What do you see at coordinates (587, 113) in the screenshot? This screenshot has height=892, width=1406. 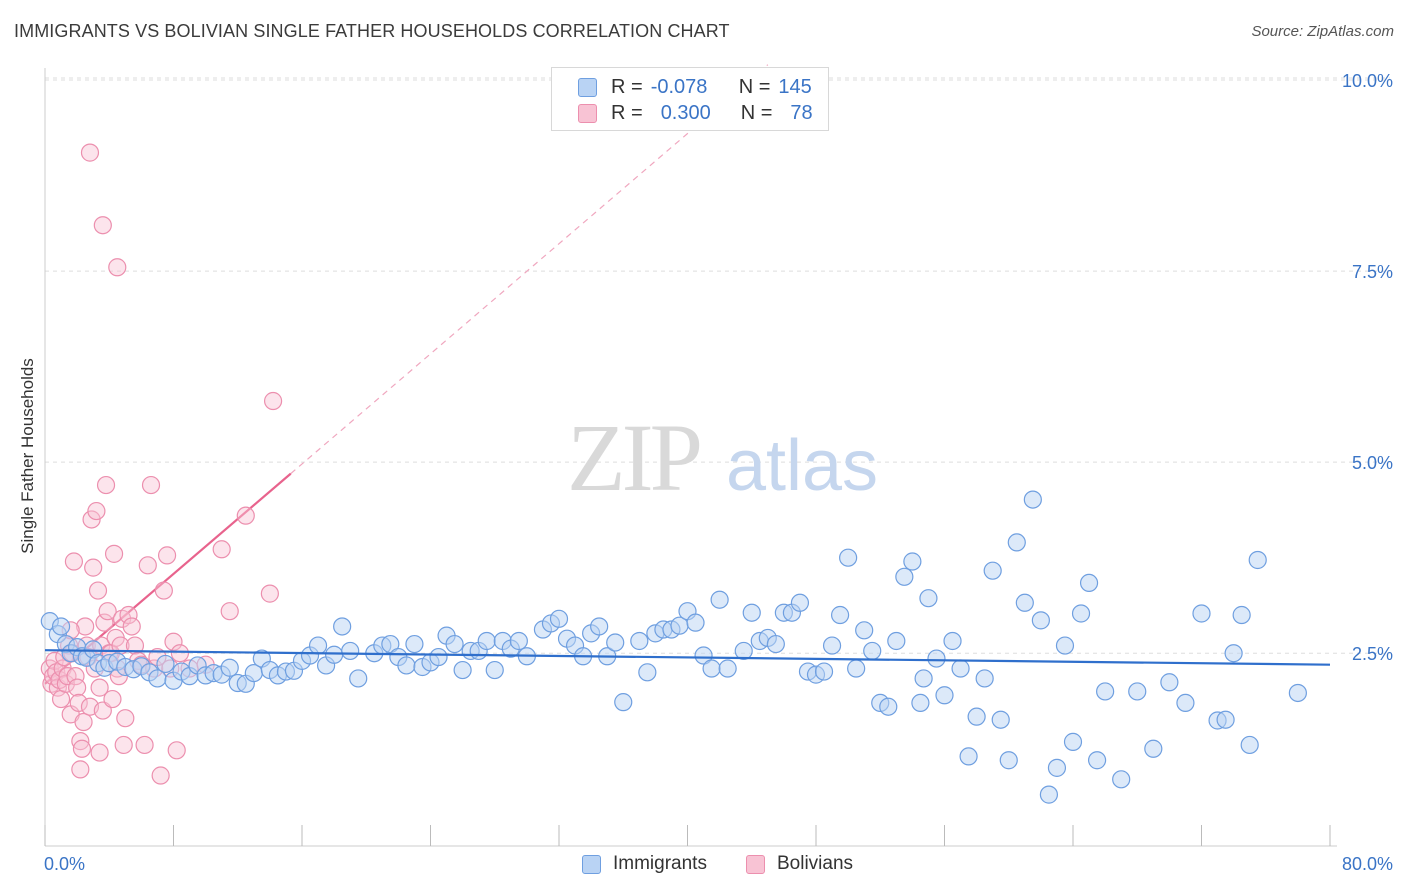 I see `bolivians-swatch` at bounding box center [587, 113].